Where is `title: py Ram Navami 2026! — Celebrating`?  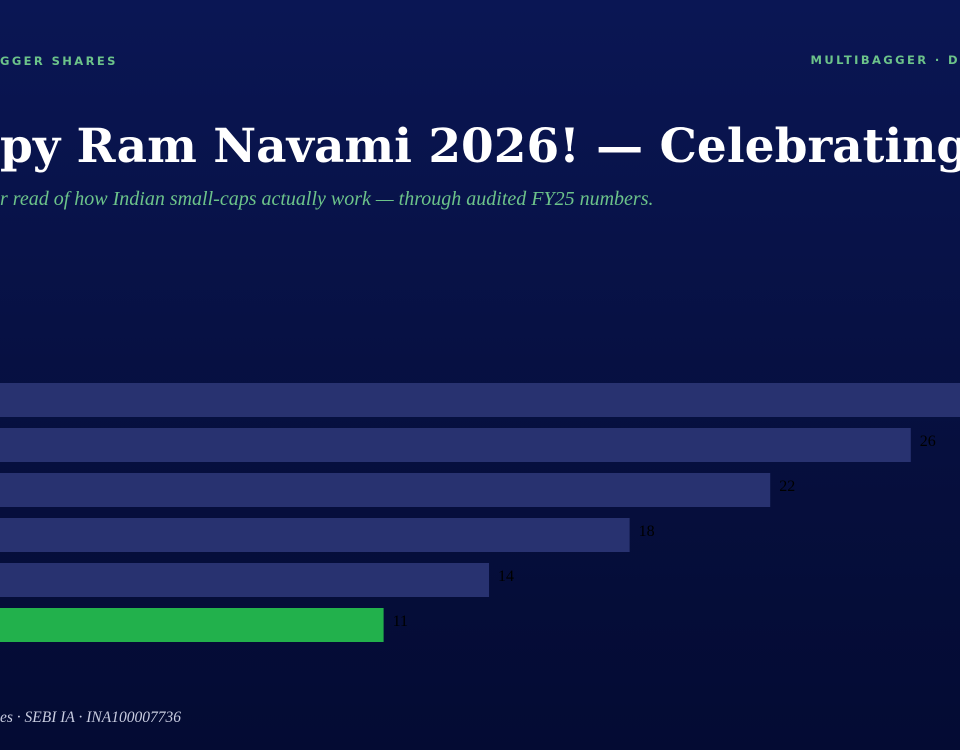
title: py Ram Navami 2026! — Celebrating is located at coordinates (480, 146).